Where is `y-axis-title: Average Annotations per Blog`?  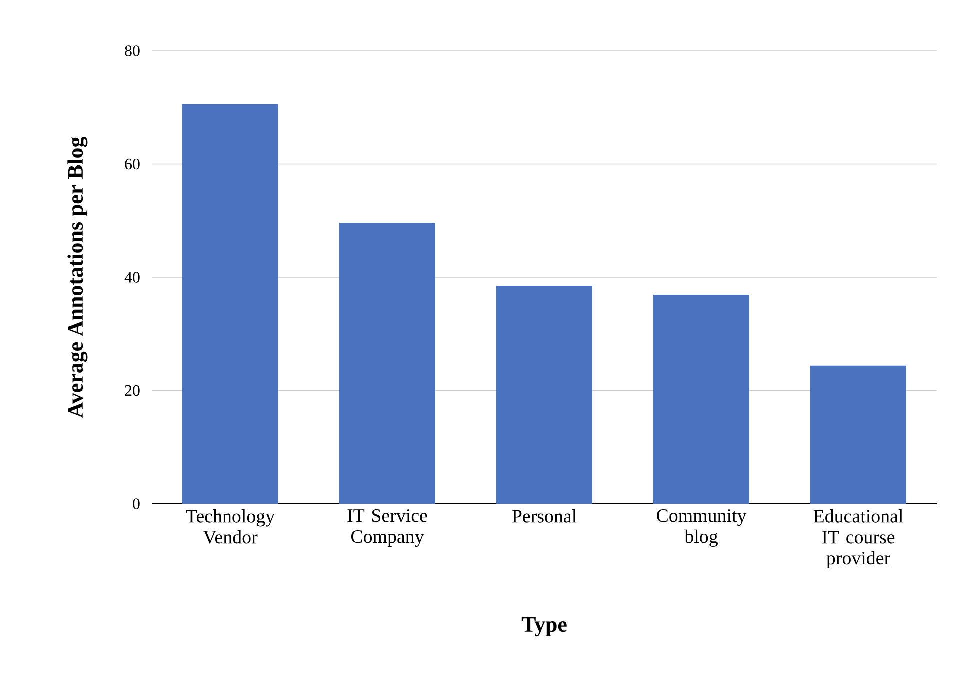
y-axis-title: Average Annotations per Blog is located at coordinates (78, 277).